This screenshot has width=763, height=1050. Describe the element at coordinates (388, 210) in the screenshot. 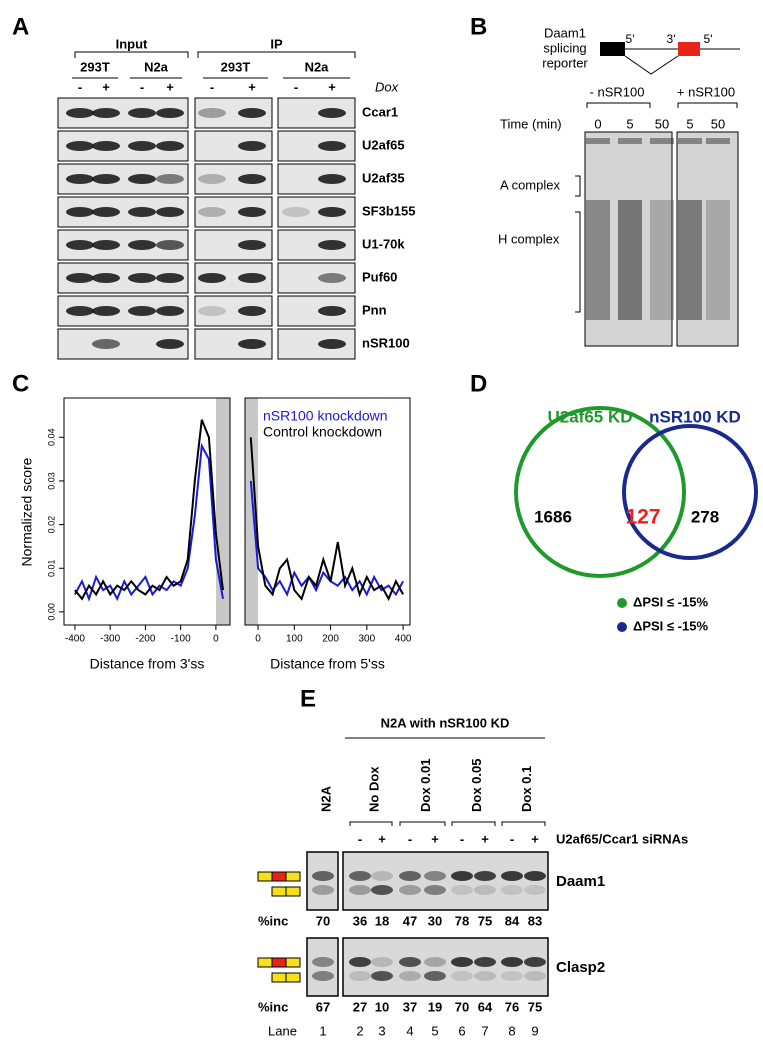

I see `protein-label: SF3b155` at that location.